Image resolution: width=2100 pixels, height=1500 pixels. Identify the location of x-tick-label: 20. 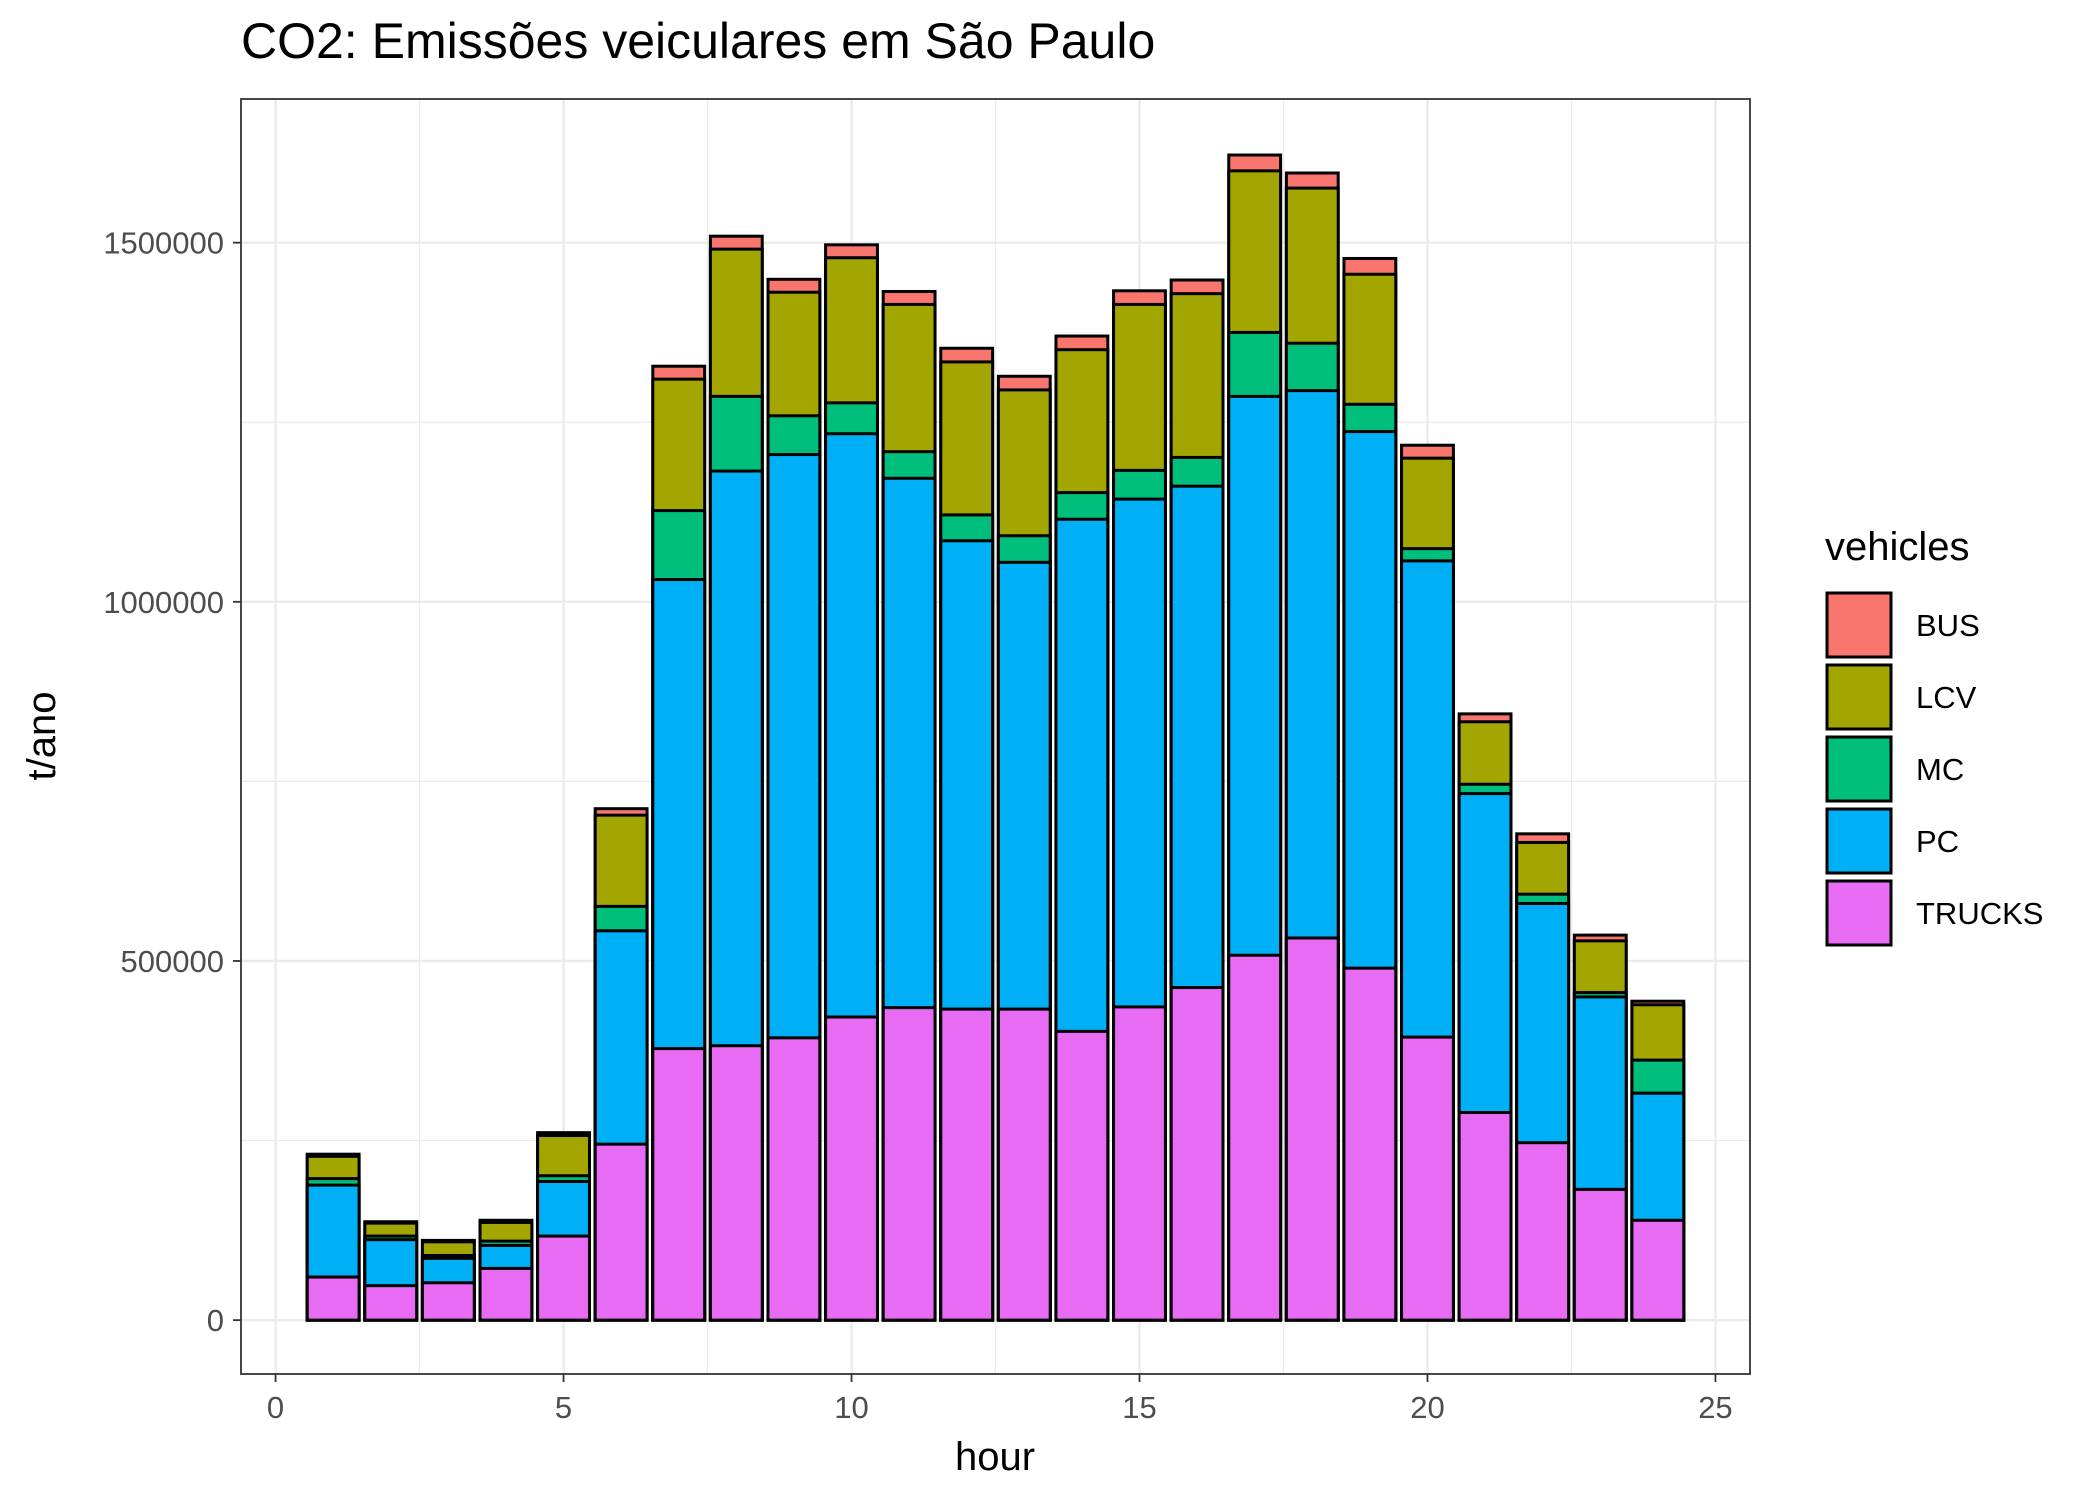
(1427, 1407).